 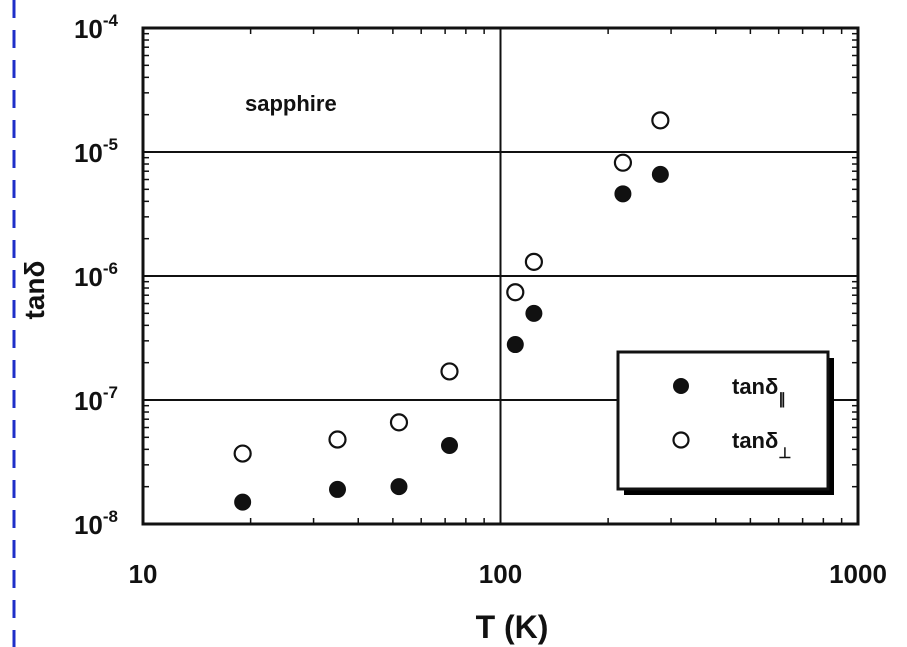 I want to click on legend-box, so click(x=723, y=420).